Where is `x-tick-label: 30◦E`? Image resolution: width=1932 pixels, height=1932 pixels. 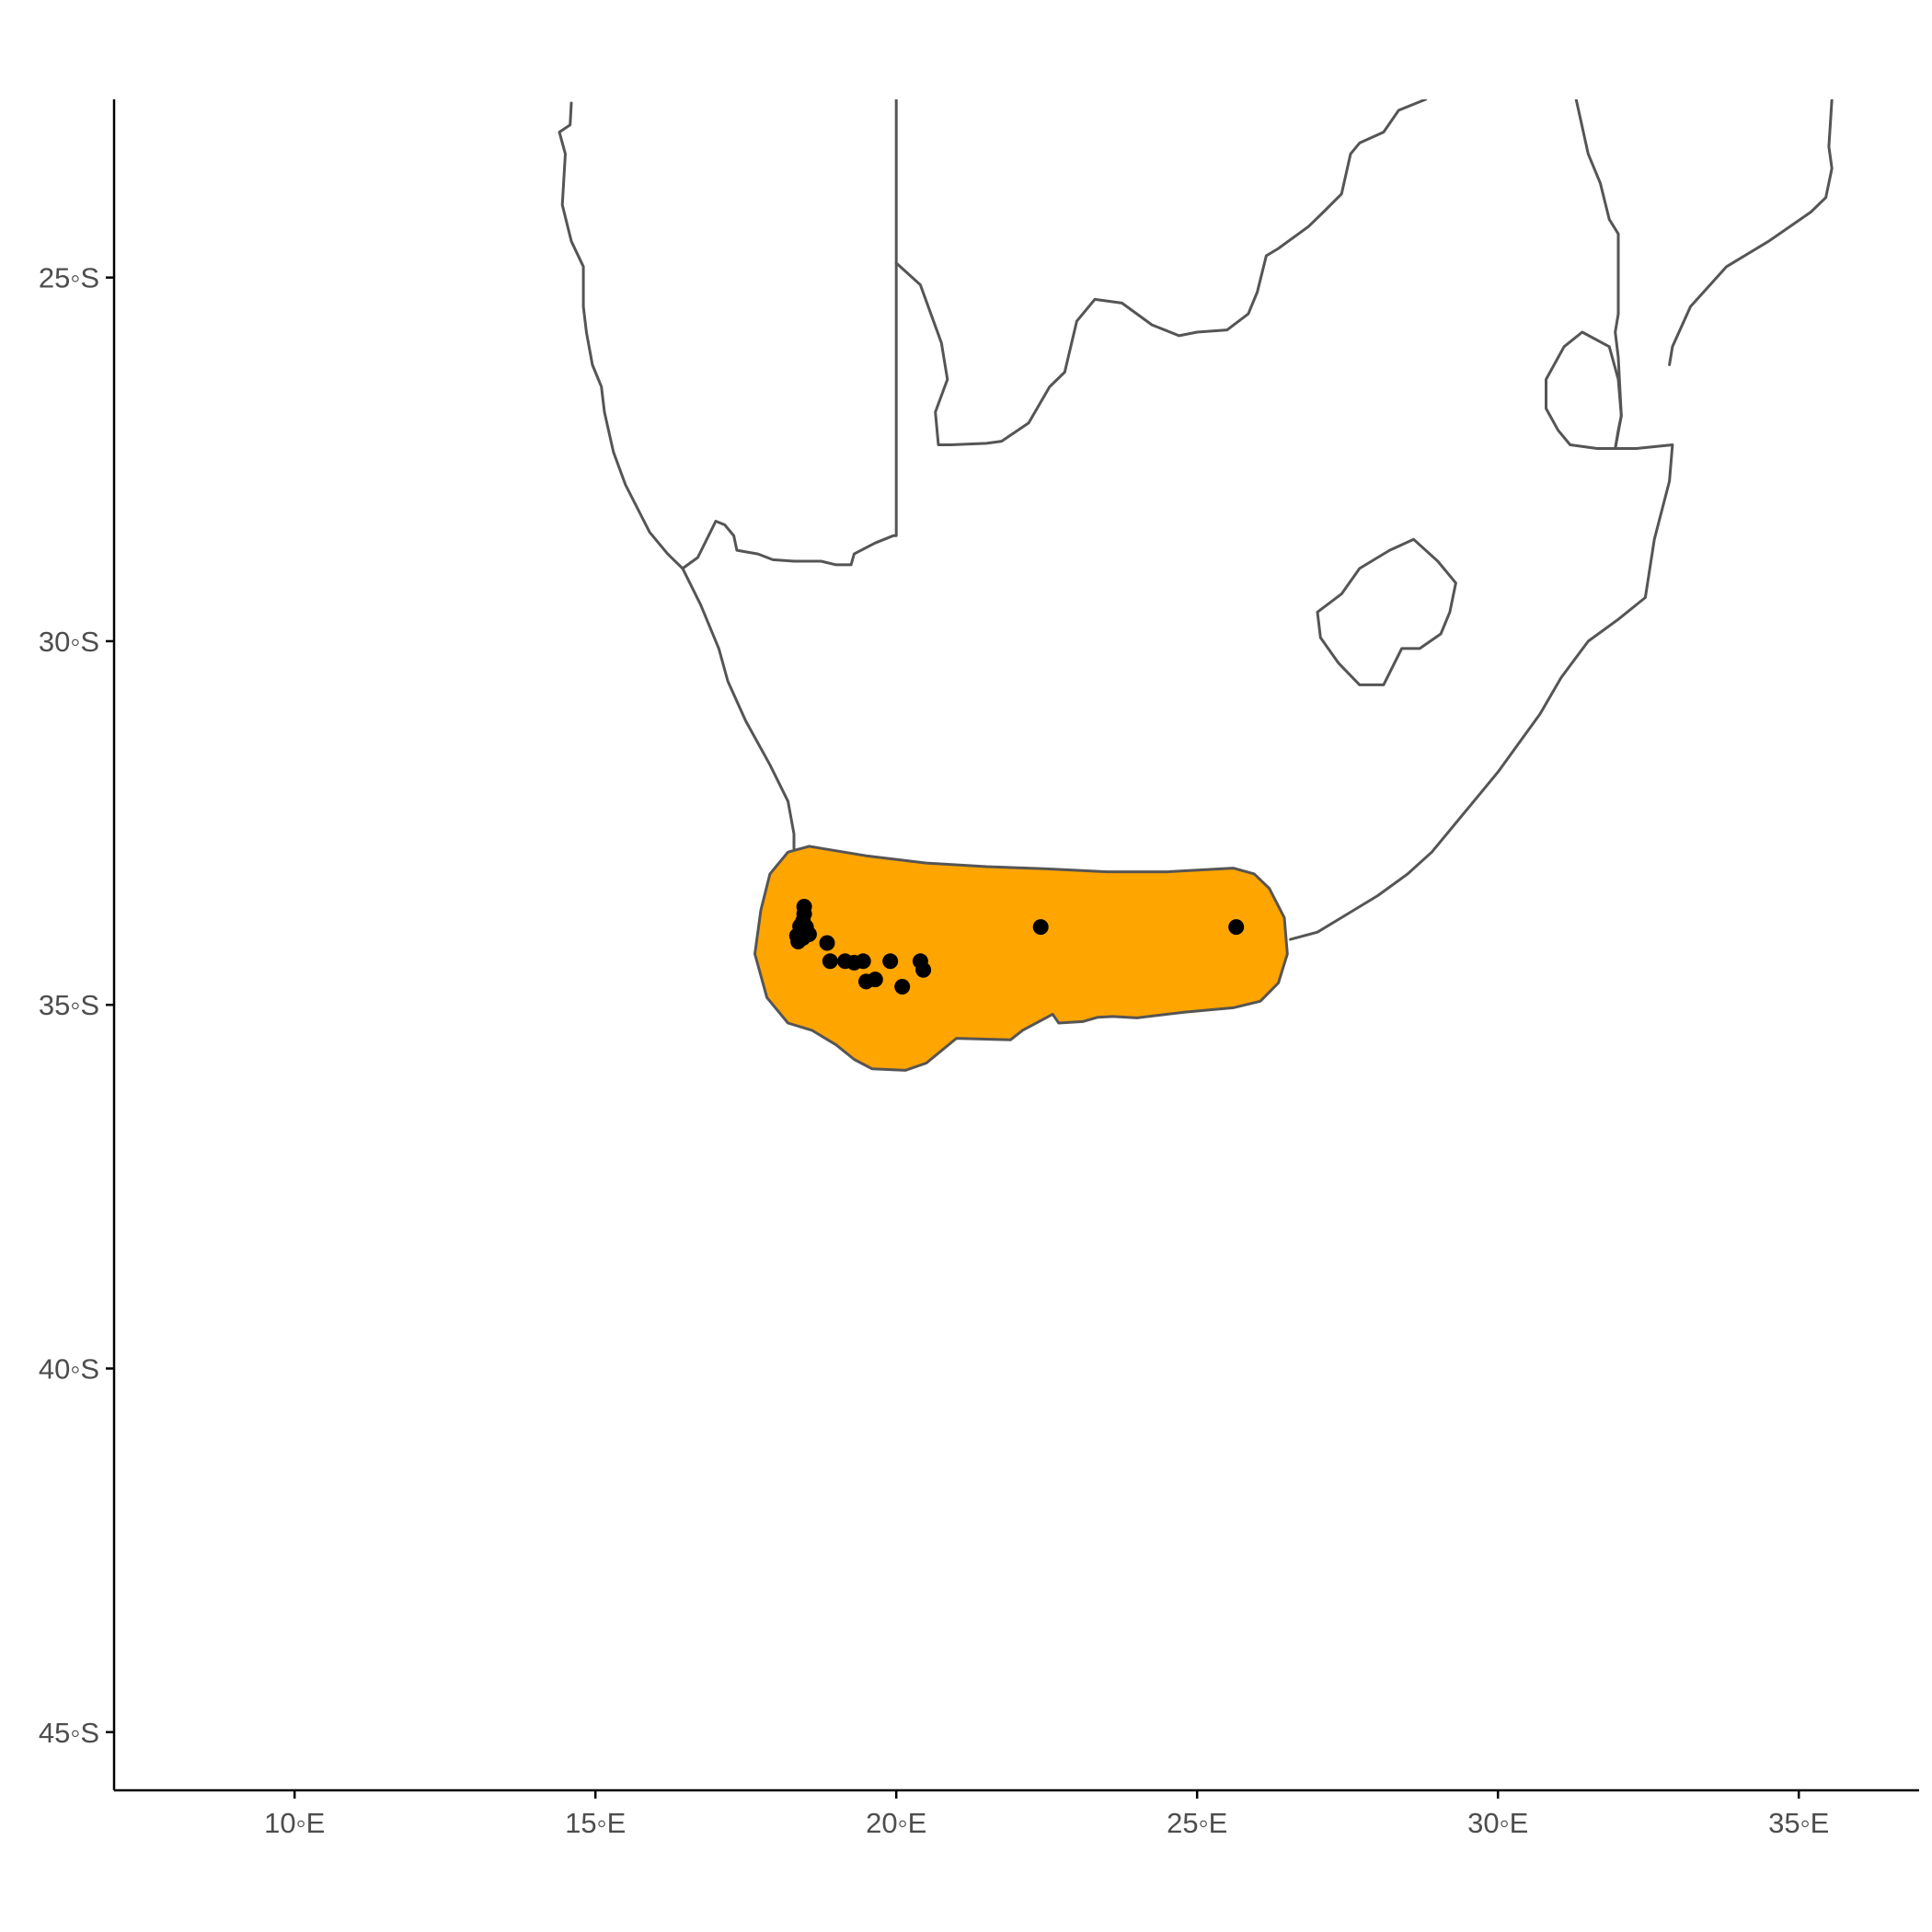
x-tick-label: 30◦E is located at coordinates (1497, 1823).